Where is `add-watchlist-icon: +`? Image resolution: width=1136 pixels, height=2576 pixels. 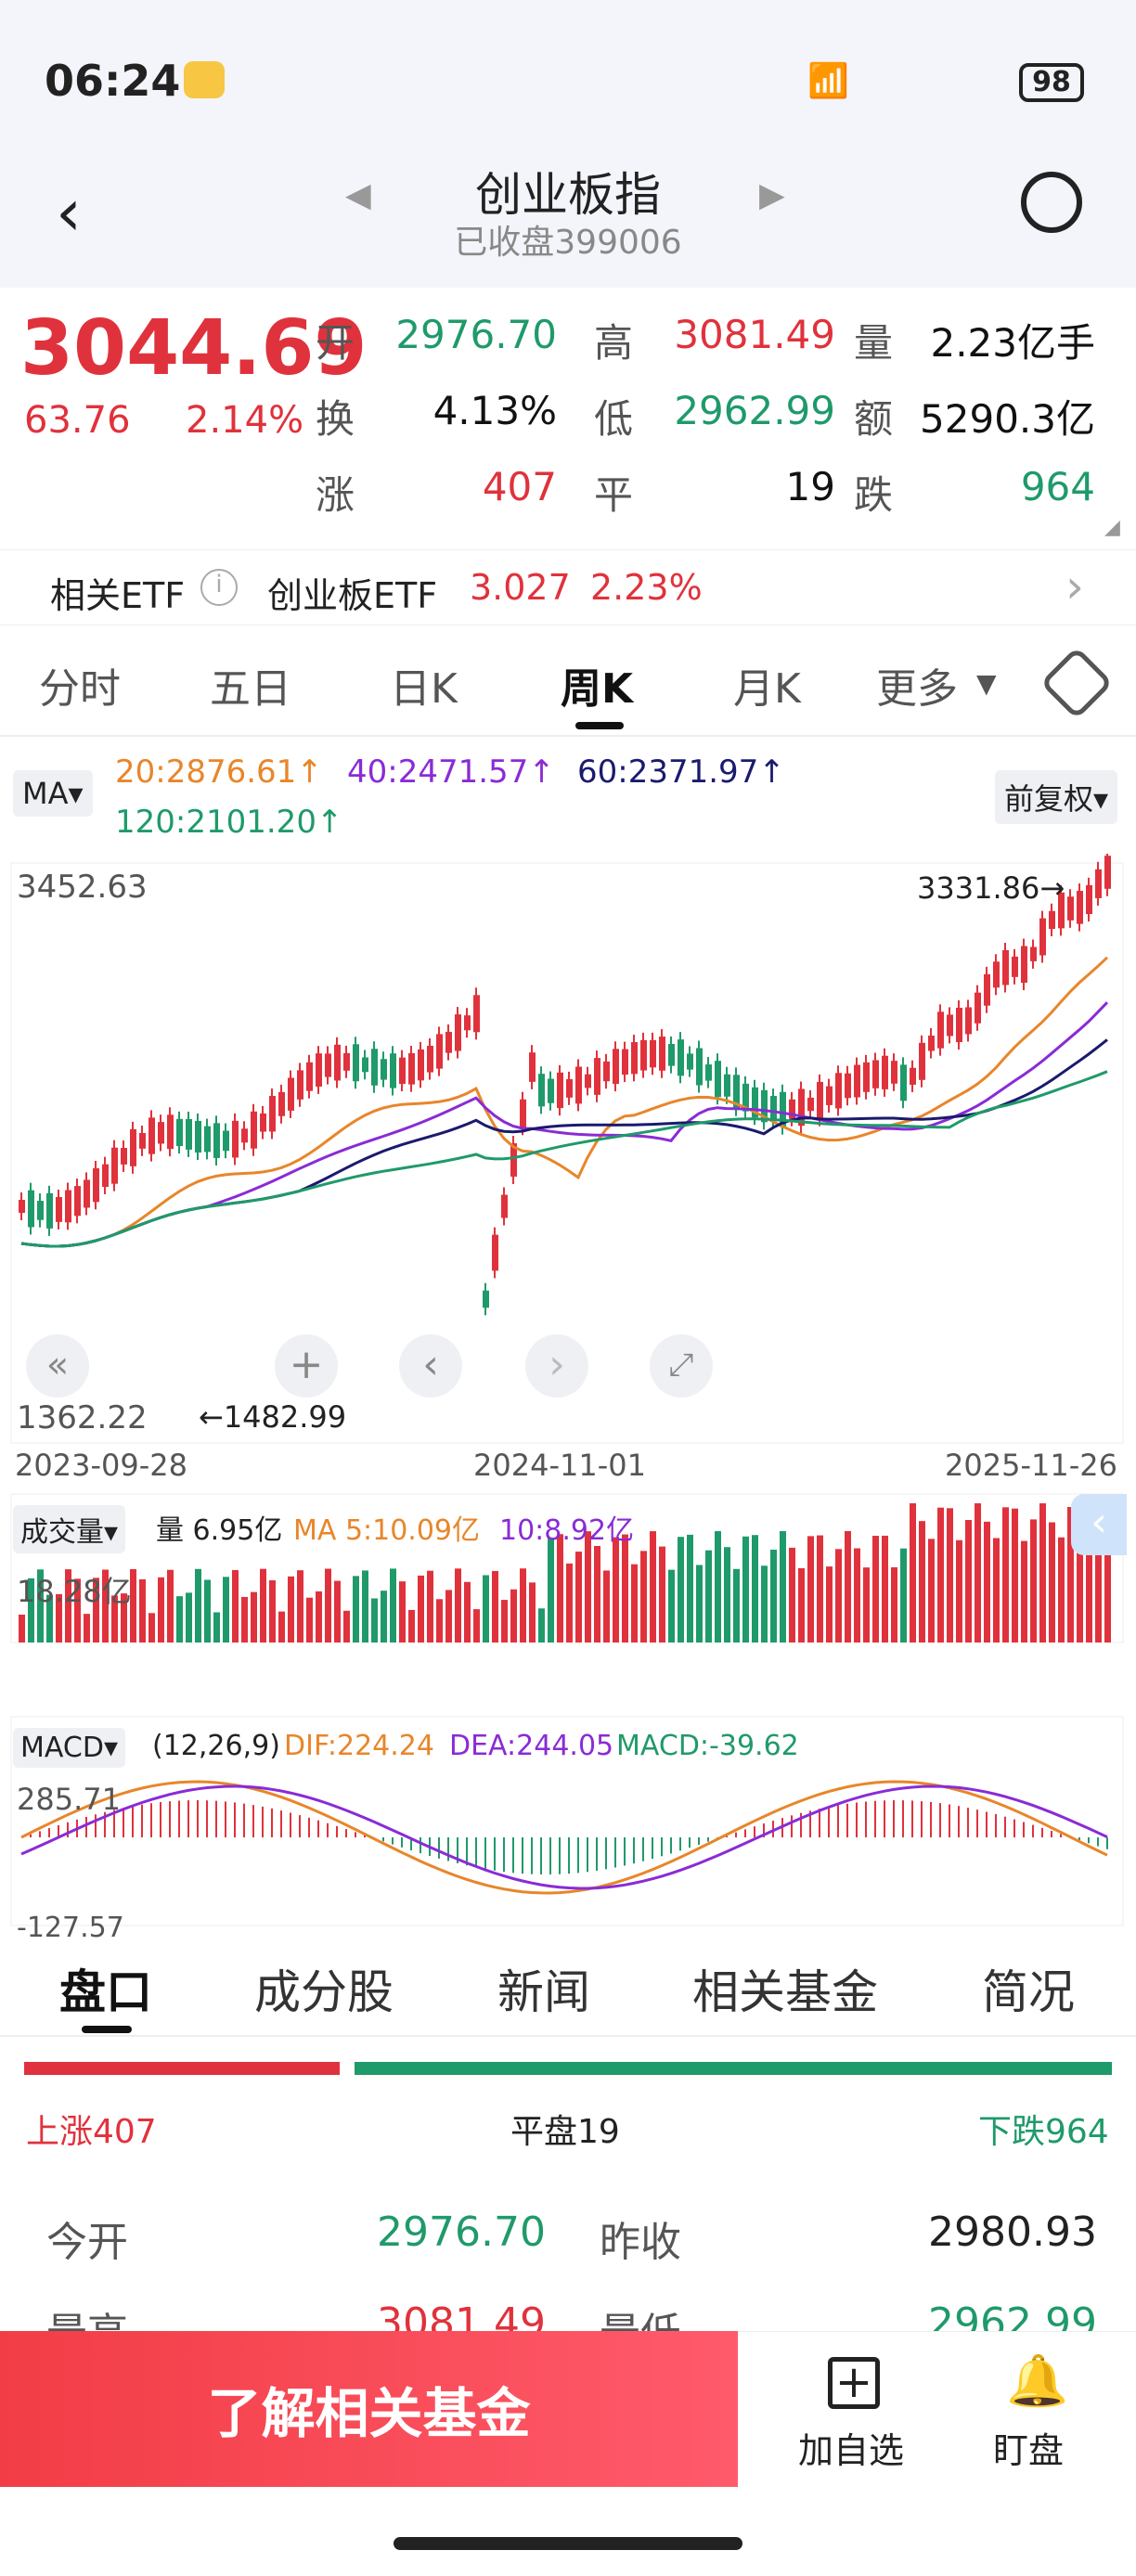 add-watchlist-icon: + is located at coordinates (854, 2383).